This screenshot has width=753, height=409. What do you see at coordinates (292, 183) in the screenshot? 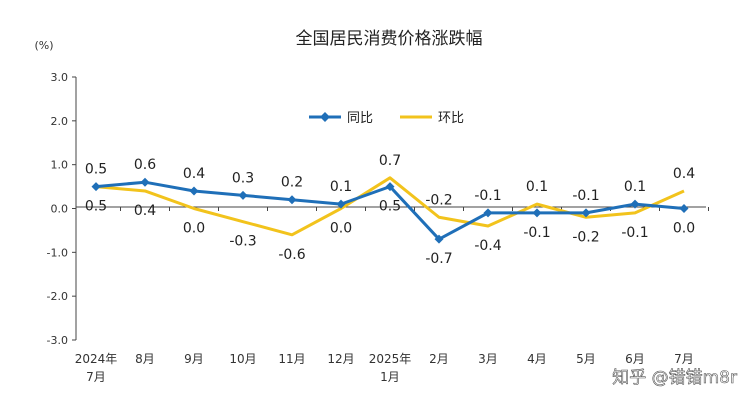
I see `data-label: 0.2` at bounding box center [292, 183].